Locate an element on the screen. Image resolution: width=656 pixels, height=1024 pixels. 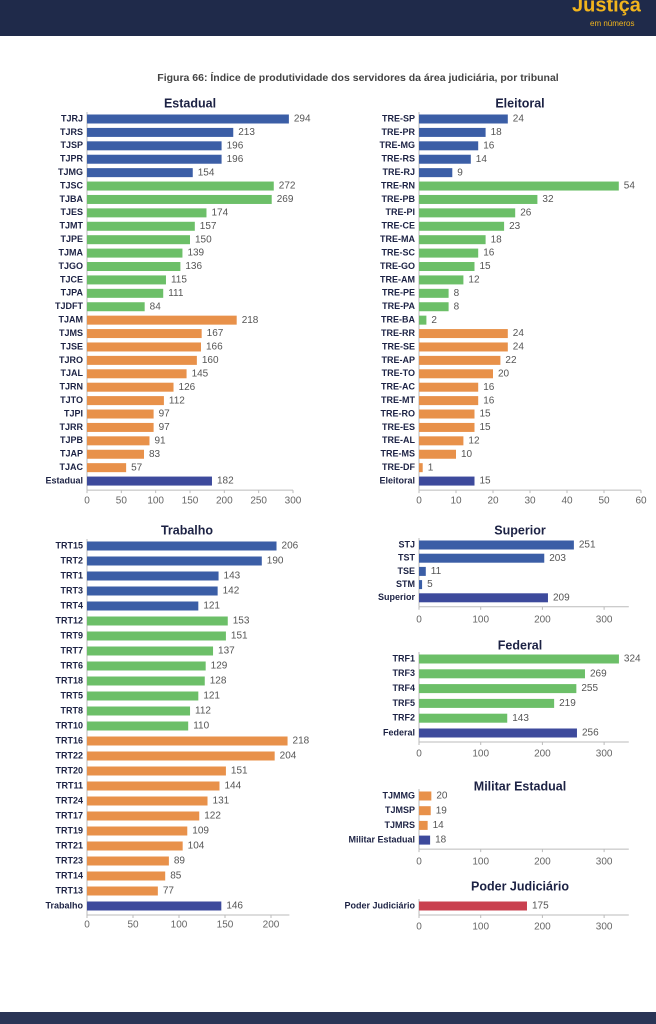
value-label: 109 is located at coordinates (200, 831).